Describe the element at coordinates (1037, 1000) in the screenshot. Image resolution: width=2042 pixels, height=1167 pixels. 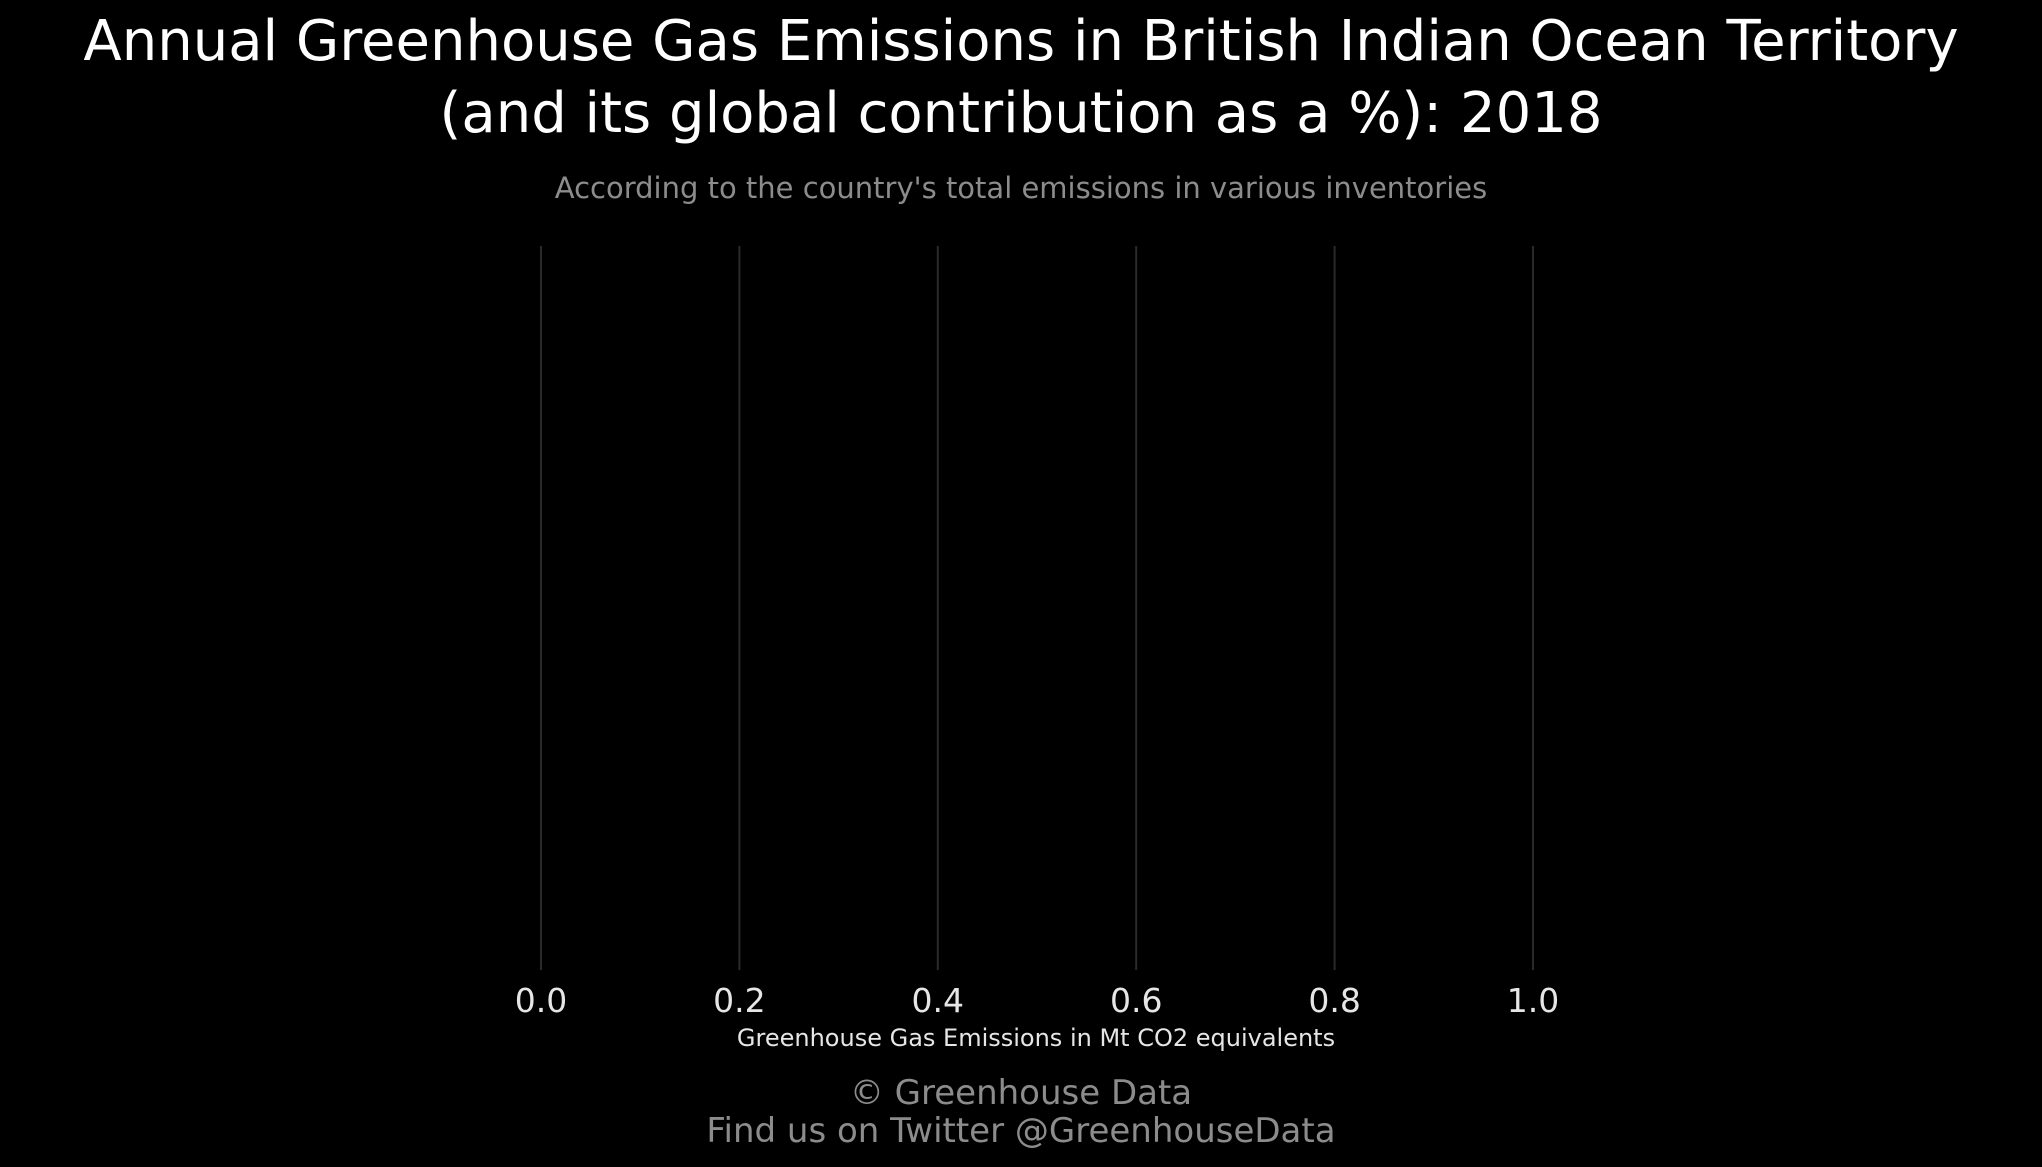
I see `x-tick-labels: 0.0 0.2 0.4 0.6 0.8 1.0` at that location.